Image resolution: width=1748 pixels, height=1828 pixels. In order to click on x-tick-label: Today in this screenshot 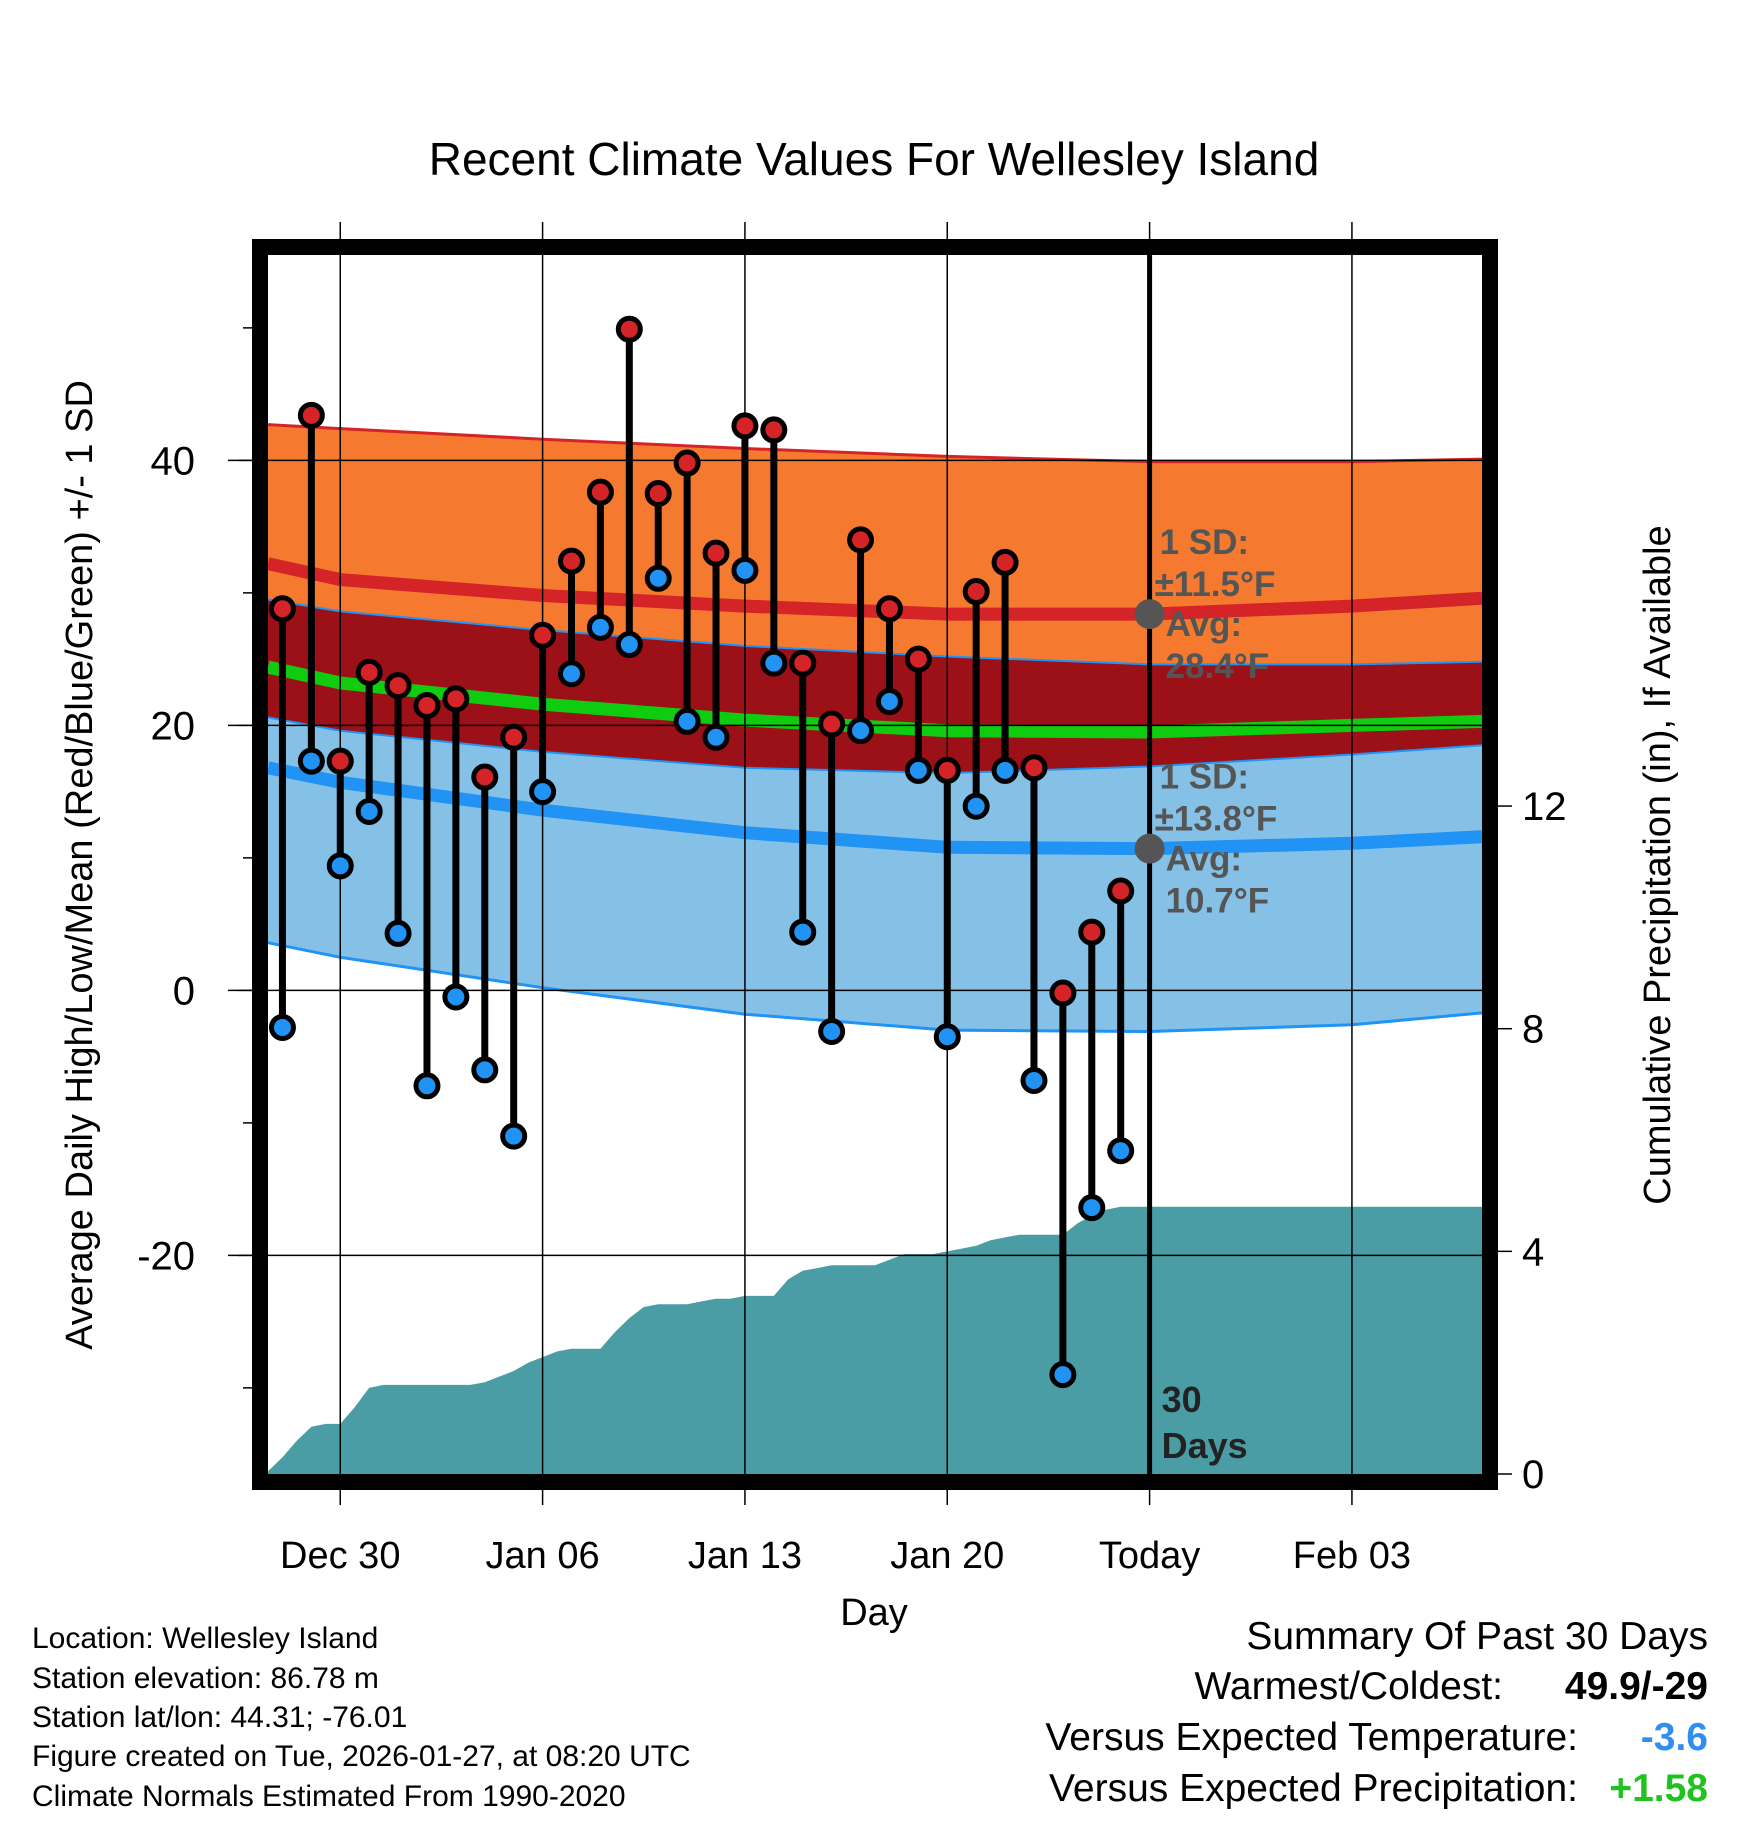, I will do `click(1149, 1556)`.